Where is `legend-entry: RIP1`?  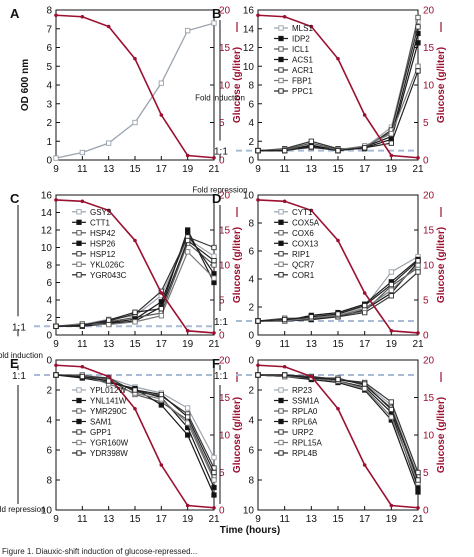 legend-entry: RIP1 is located at coordinates (301, 254).